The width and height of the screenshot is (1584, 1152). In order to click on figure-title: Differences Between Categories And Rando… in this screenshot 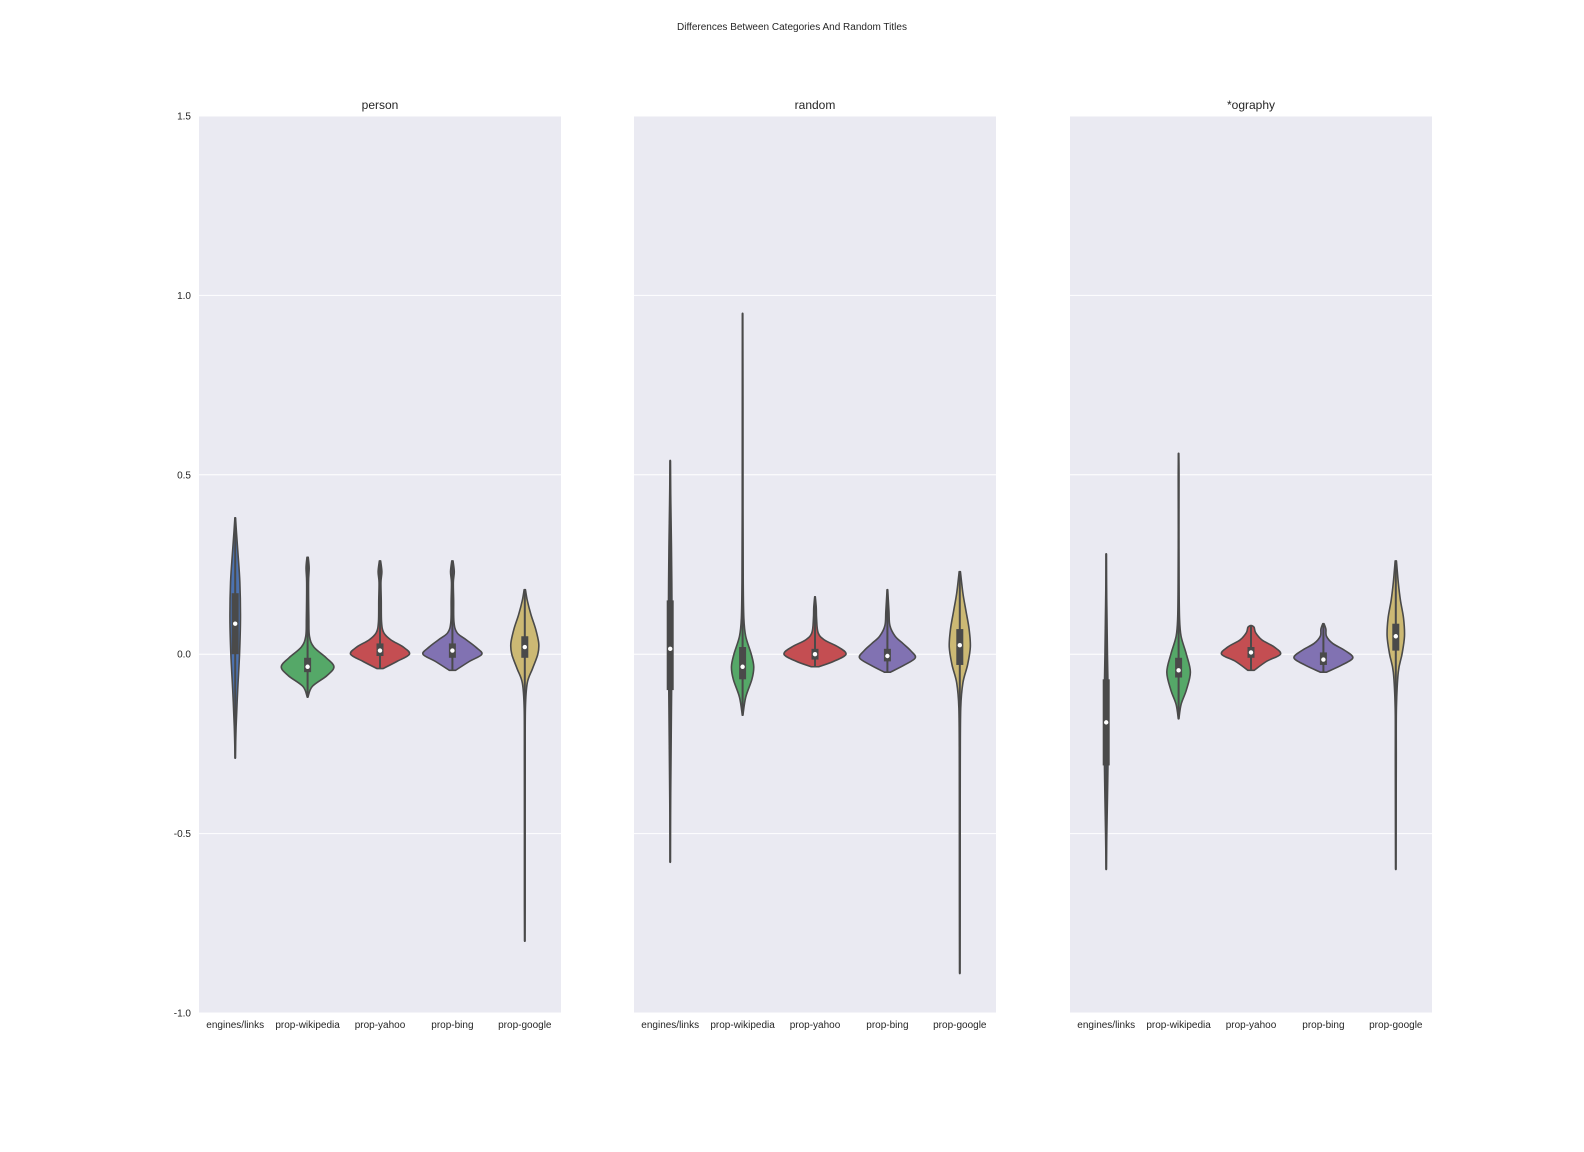, I will do `click(792, 27)`.